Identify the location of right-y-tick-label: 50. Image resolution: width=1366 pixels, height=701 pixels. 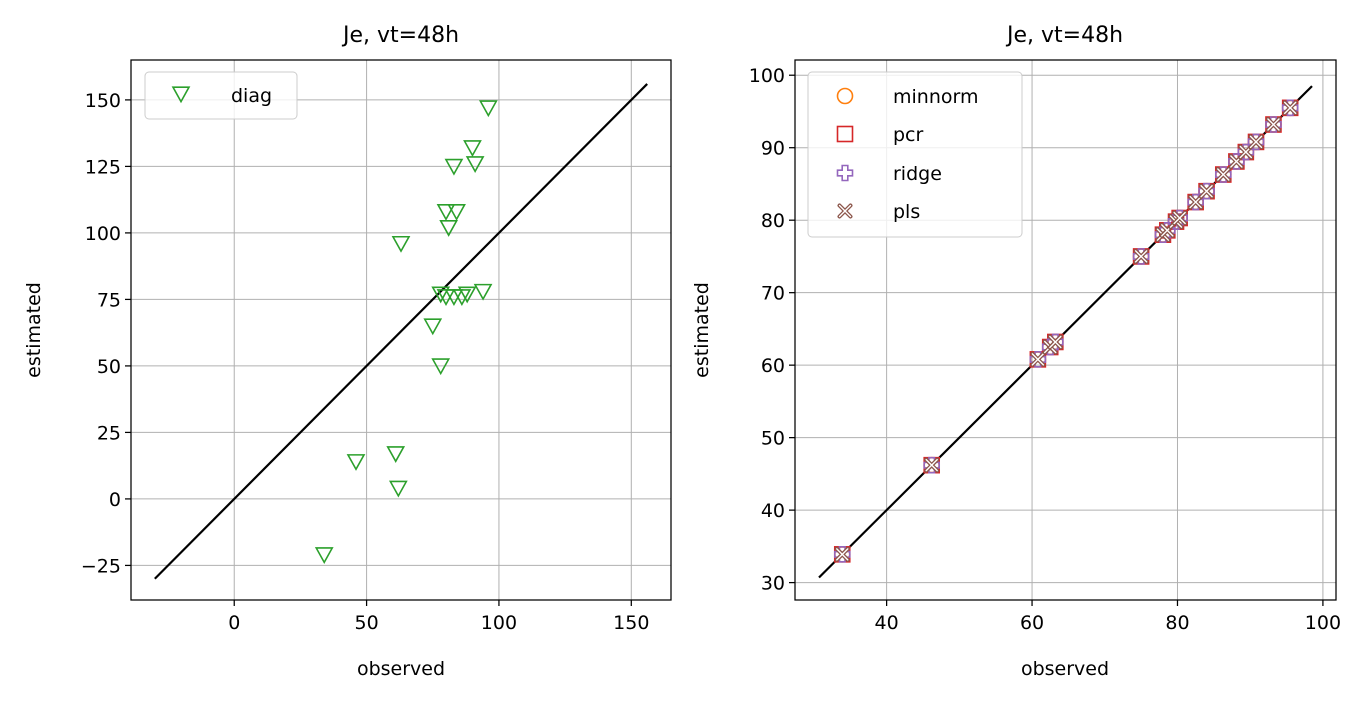
(773, 439).